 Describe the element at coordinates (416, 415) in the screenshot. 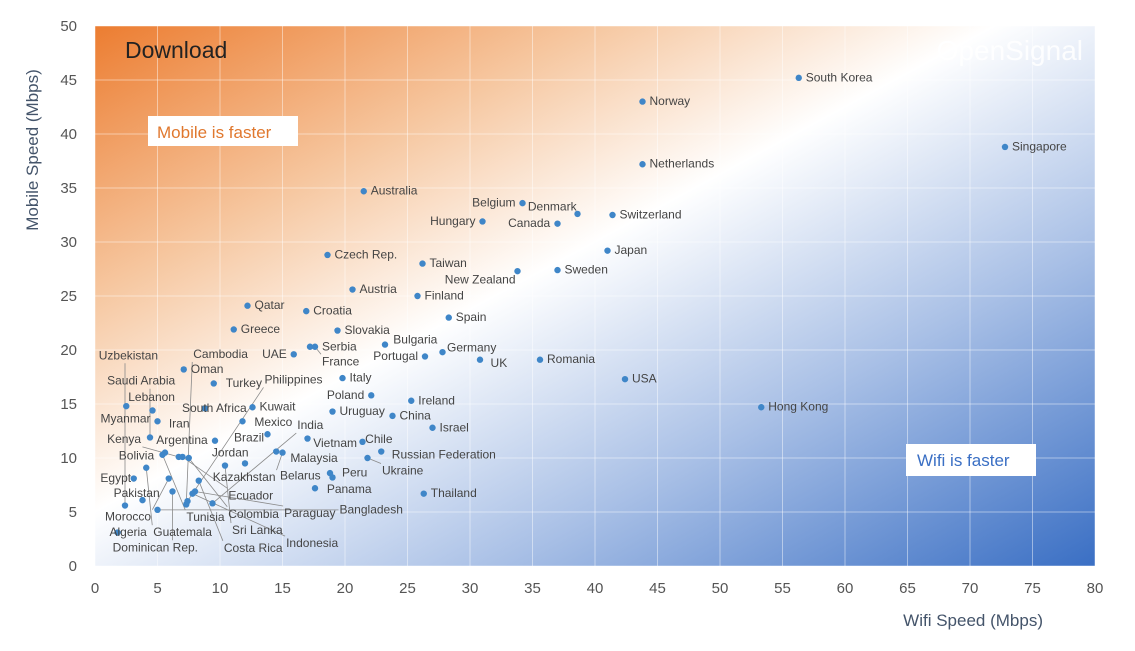

I see `point-label: China` at that location.